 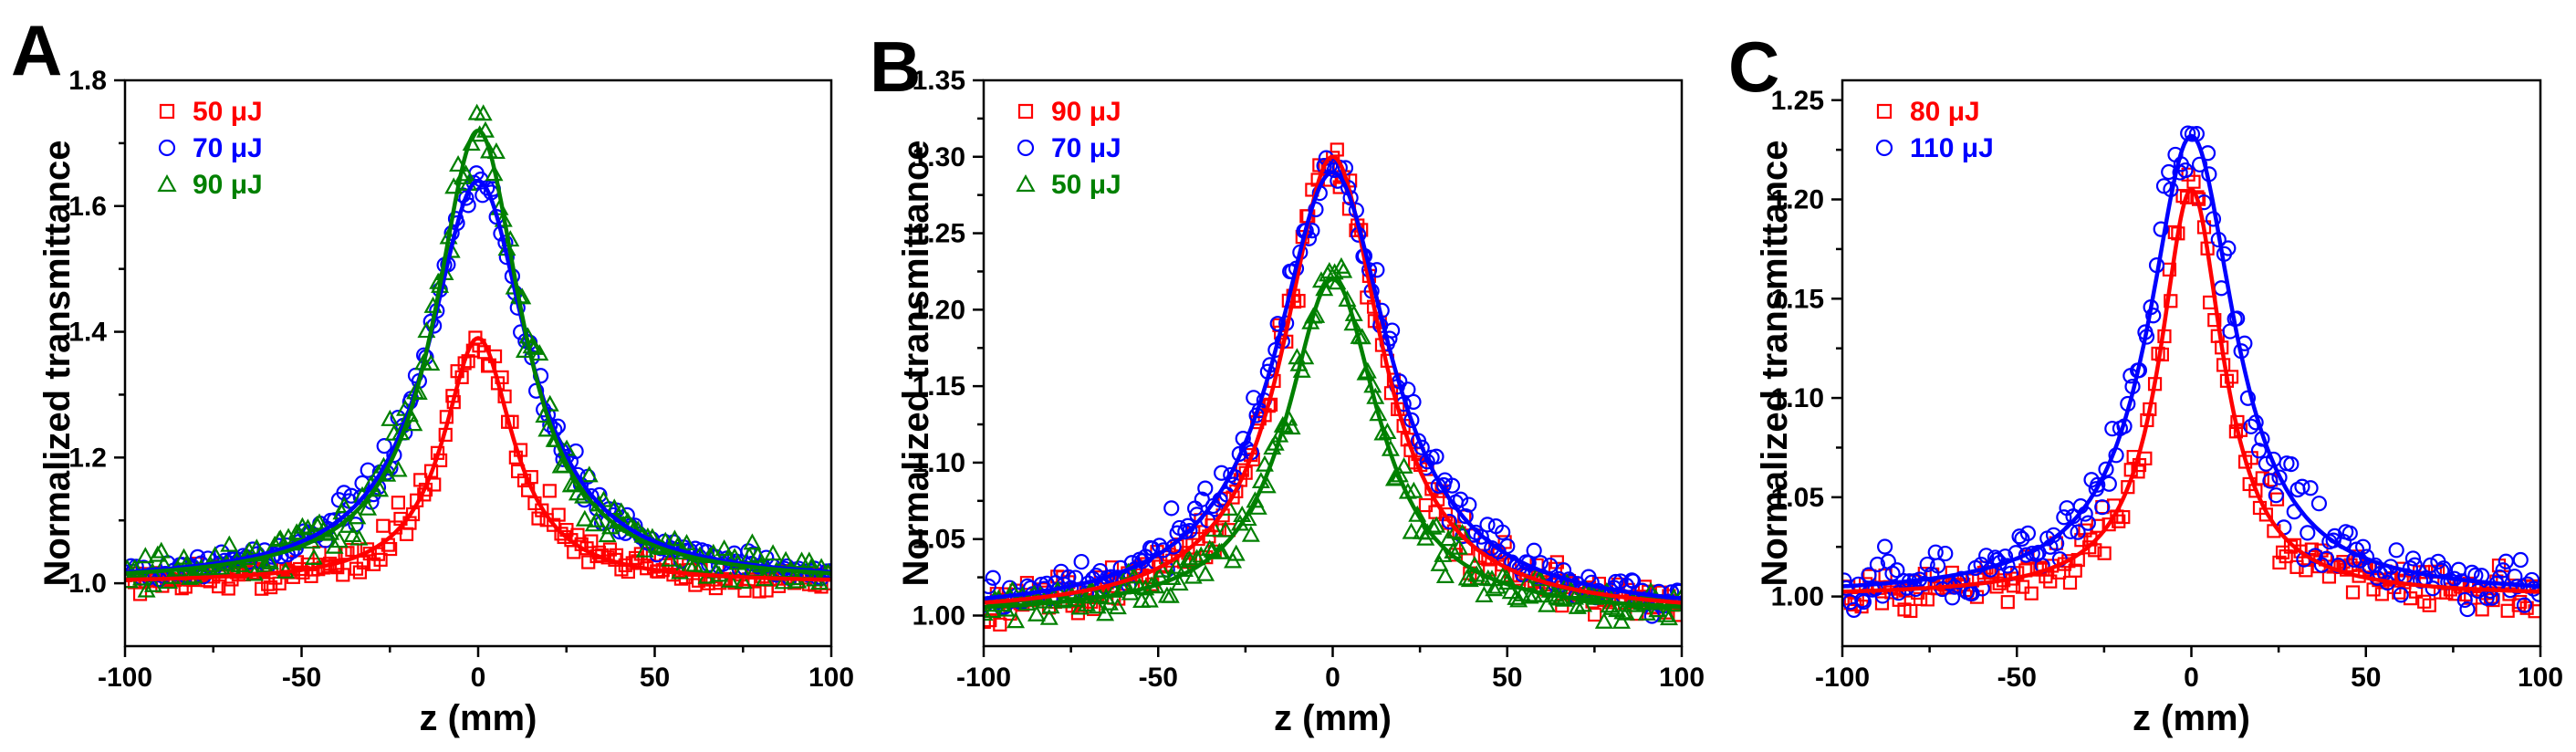 What do you see at coordinates (939, 157) in the screenshot?
I see `y-tick-label: 1.30` at bounding box center [939, 157].